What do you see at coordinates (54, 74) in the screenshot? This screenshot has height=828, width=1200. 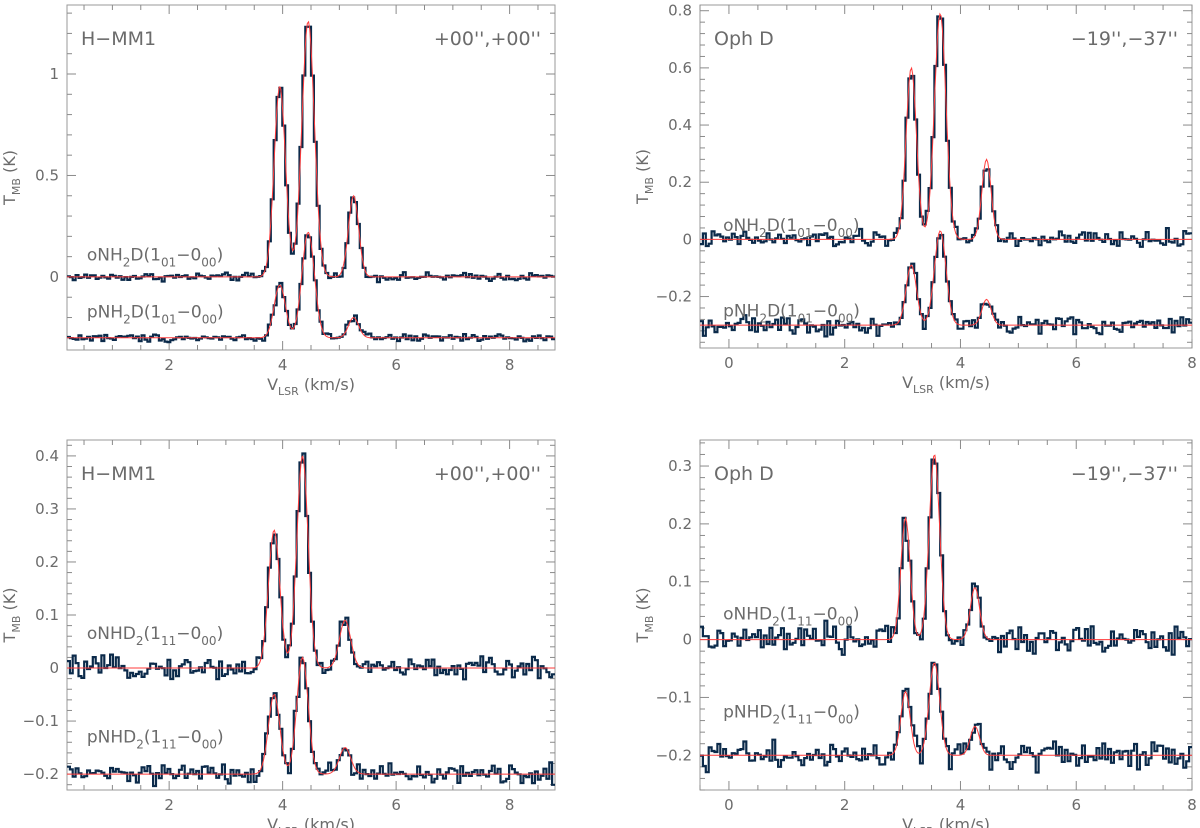 I see `y-tick-label: 1` at bounding box center [54, 74].